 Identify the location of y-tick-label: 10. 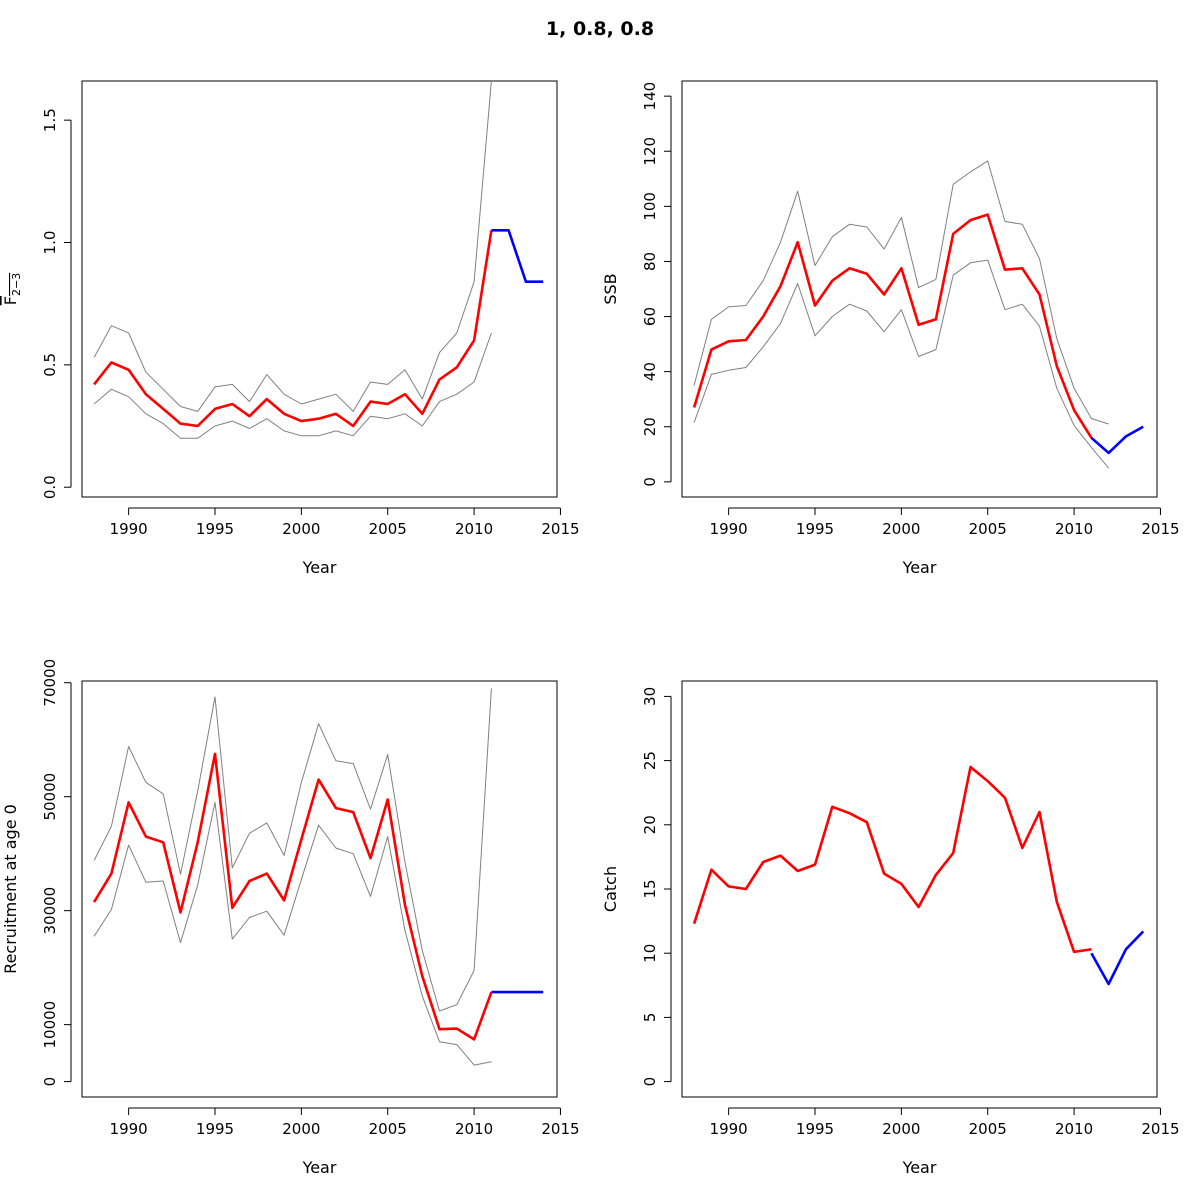
(650, 953).